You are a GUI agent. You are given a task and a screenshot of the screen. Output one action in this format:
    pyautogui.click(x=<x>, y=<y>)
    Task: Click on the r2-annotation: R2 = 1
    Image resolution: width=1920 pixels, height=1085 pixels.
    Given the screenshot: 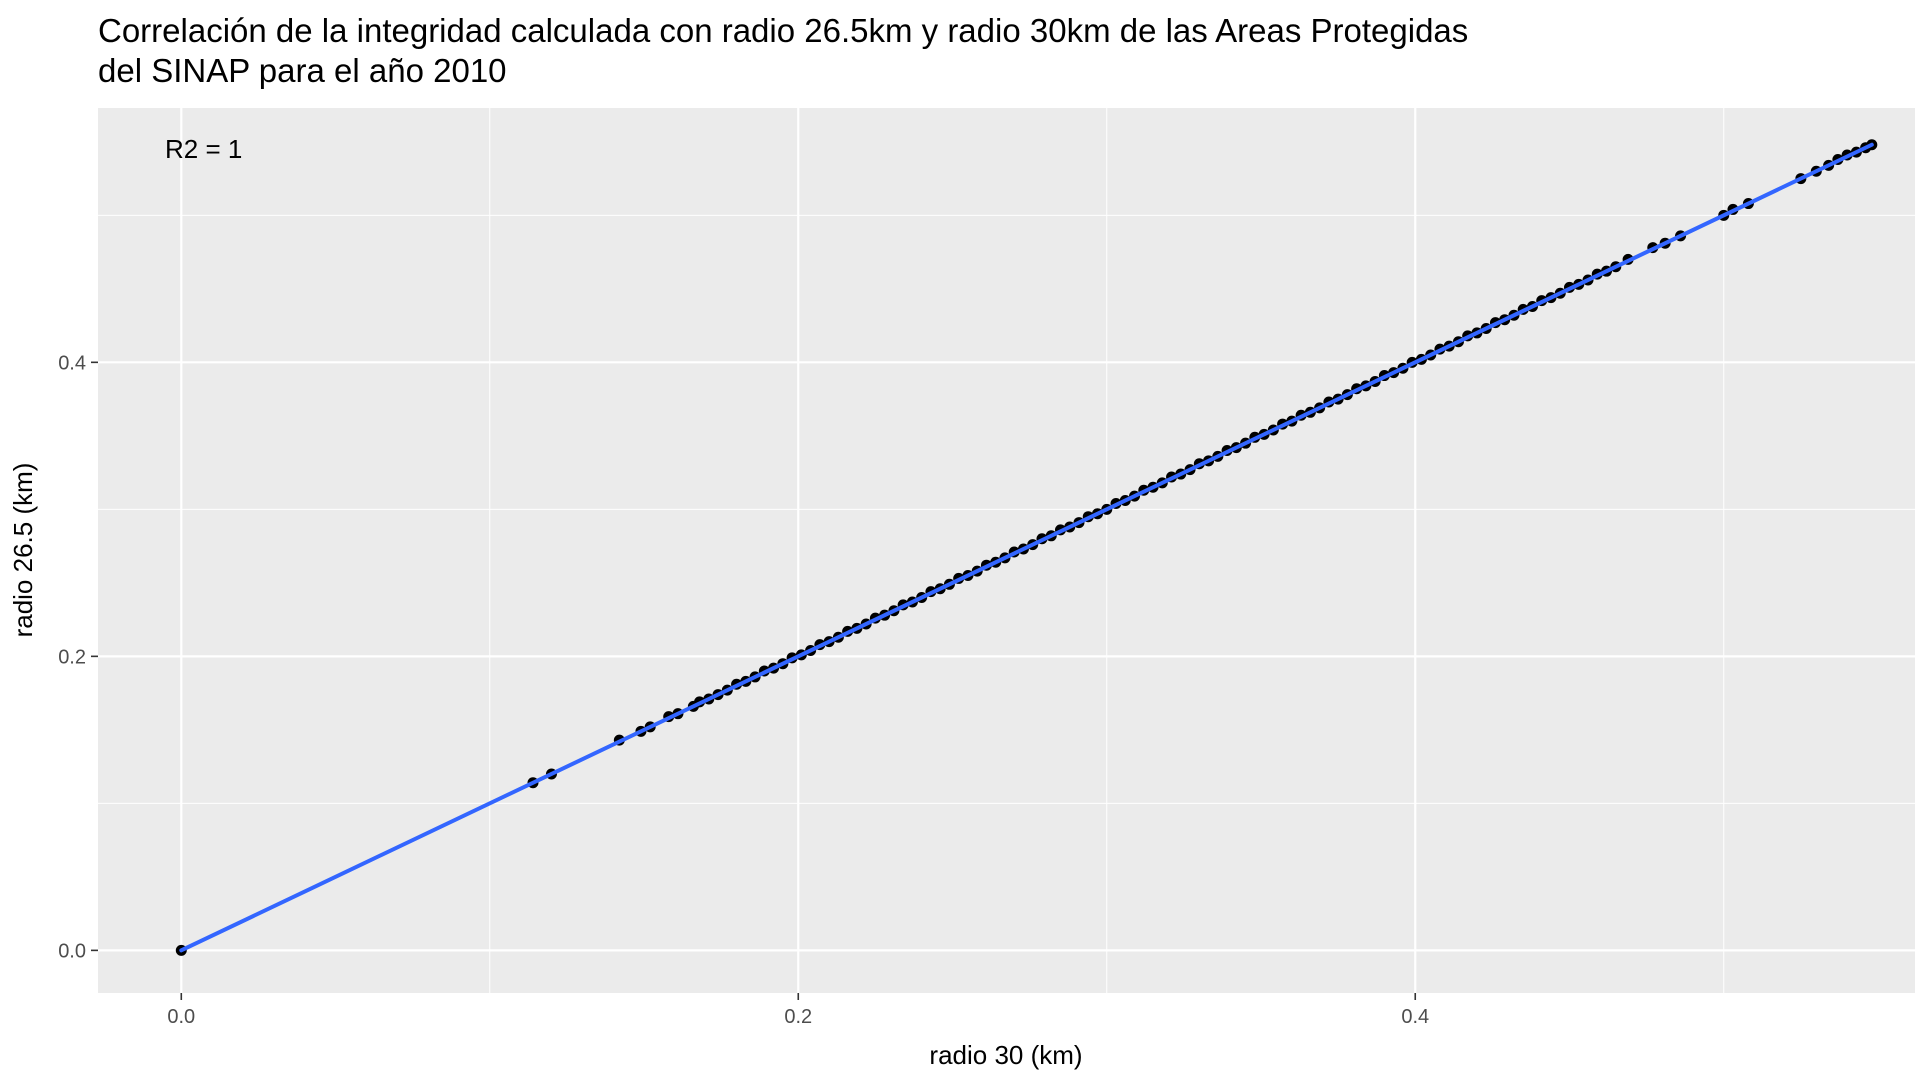 What is the action you would take?
    pyautogui.click(x=203, y=149)
    